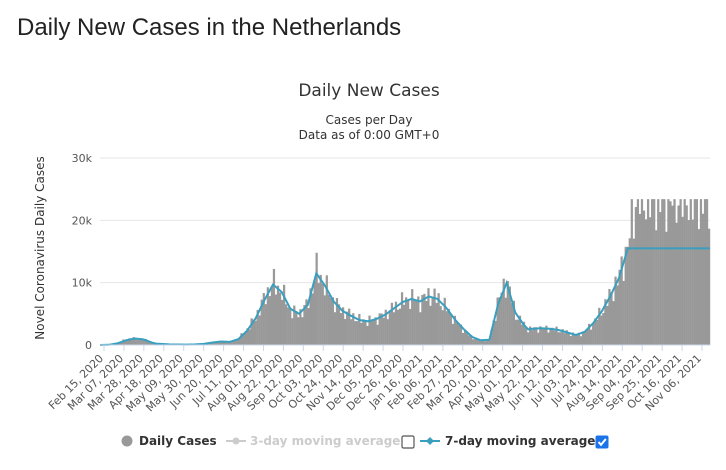  I want to click on legend-item: Daily Cases, so click(169, 441).